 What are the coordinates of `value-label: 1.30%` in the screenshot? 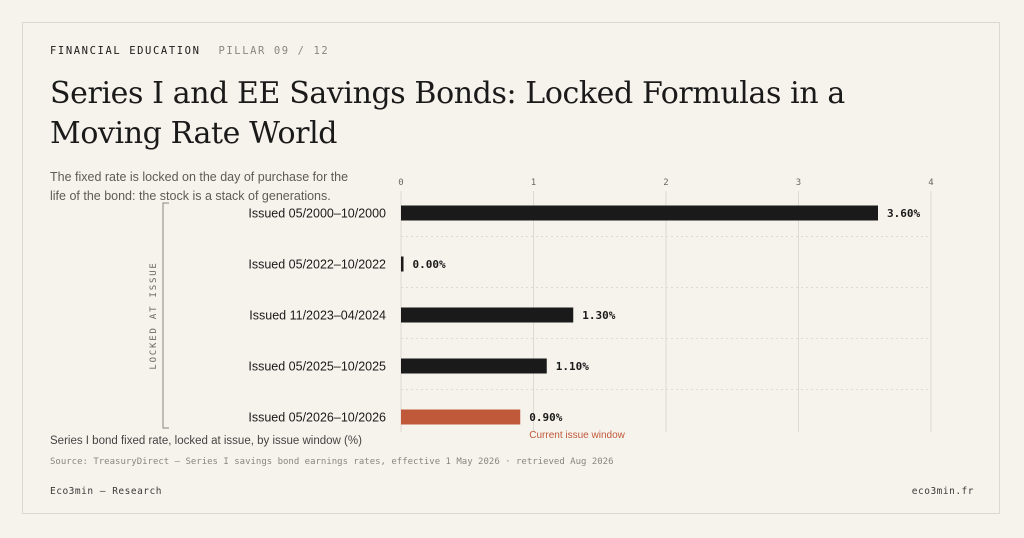 It's located at (598, 315).